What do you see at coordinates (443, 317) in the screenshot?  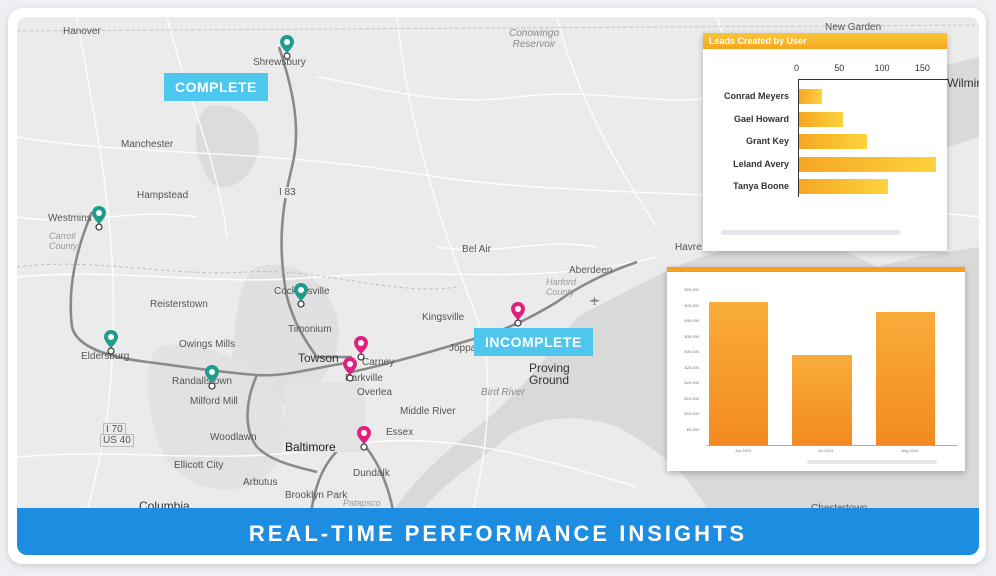 I see `place-kingsville: Kingsville` at bounding box center [443, 317].